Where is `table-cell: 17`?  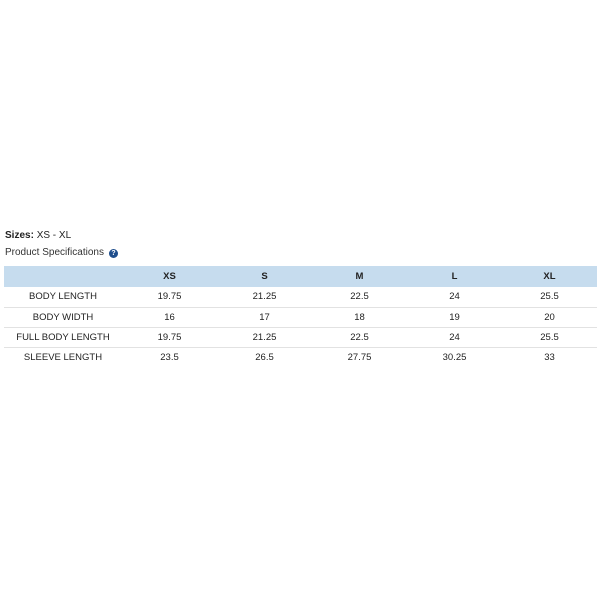
table-cell: 17 is located at coordinates (264, 317).